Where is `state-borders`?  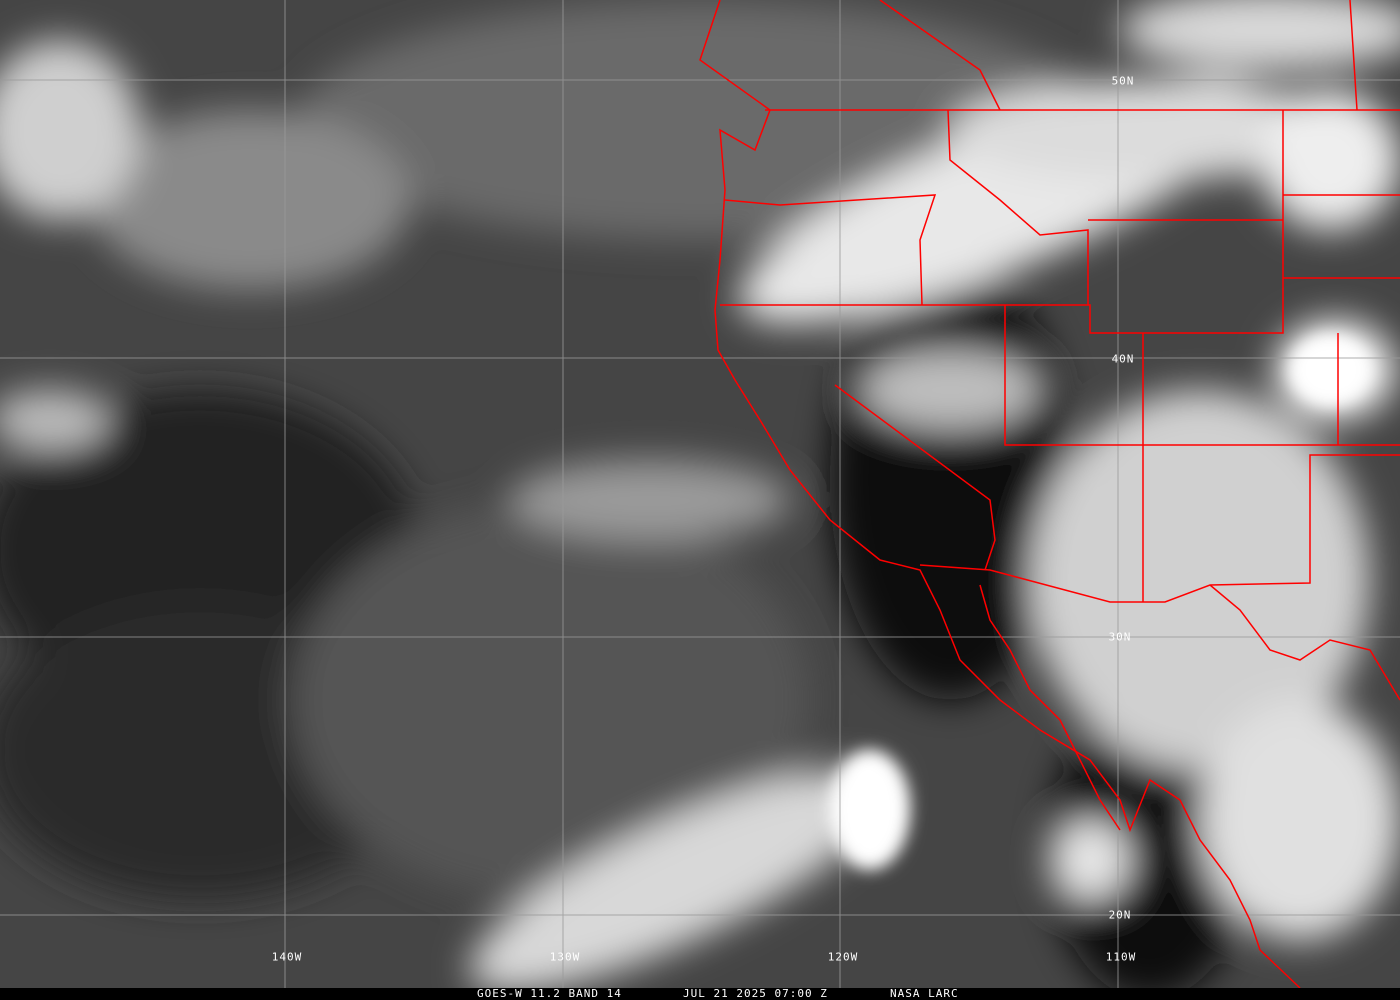 state-borders is located at coordinates (1002, 222).